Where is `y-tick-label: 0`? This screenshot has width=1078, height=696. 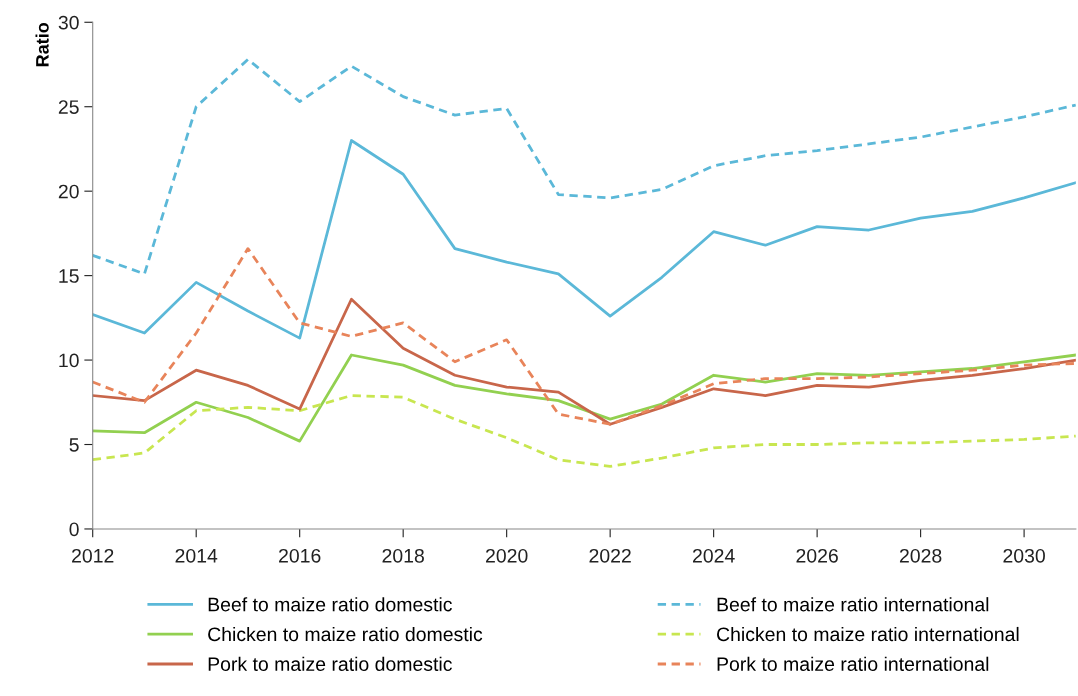 y-tick-label: 0 is located at coordinates (74, 529).